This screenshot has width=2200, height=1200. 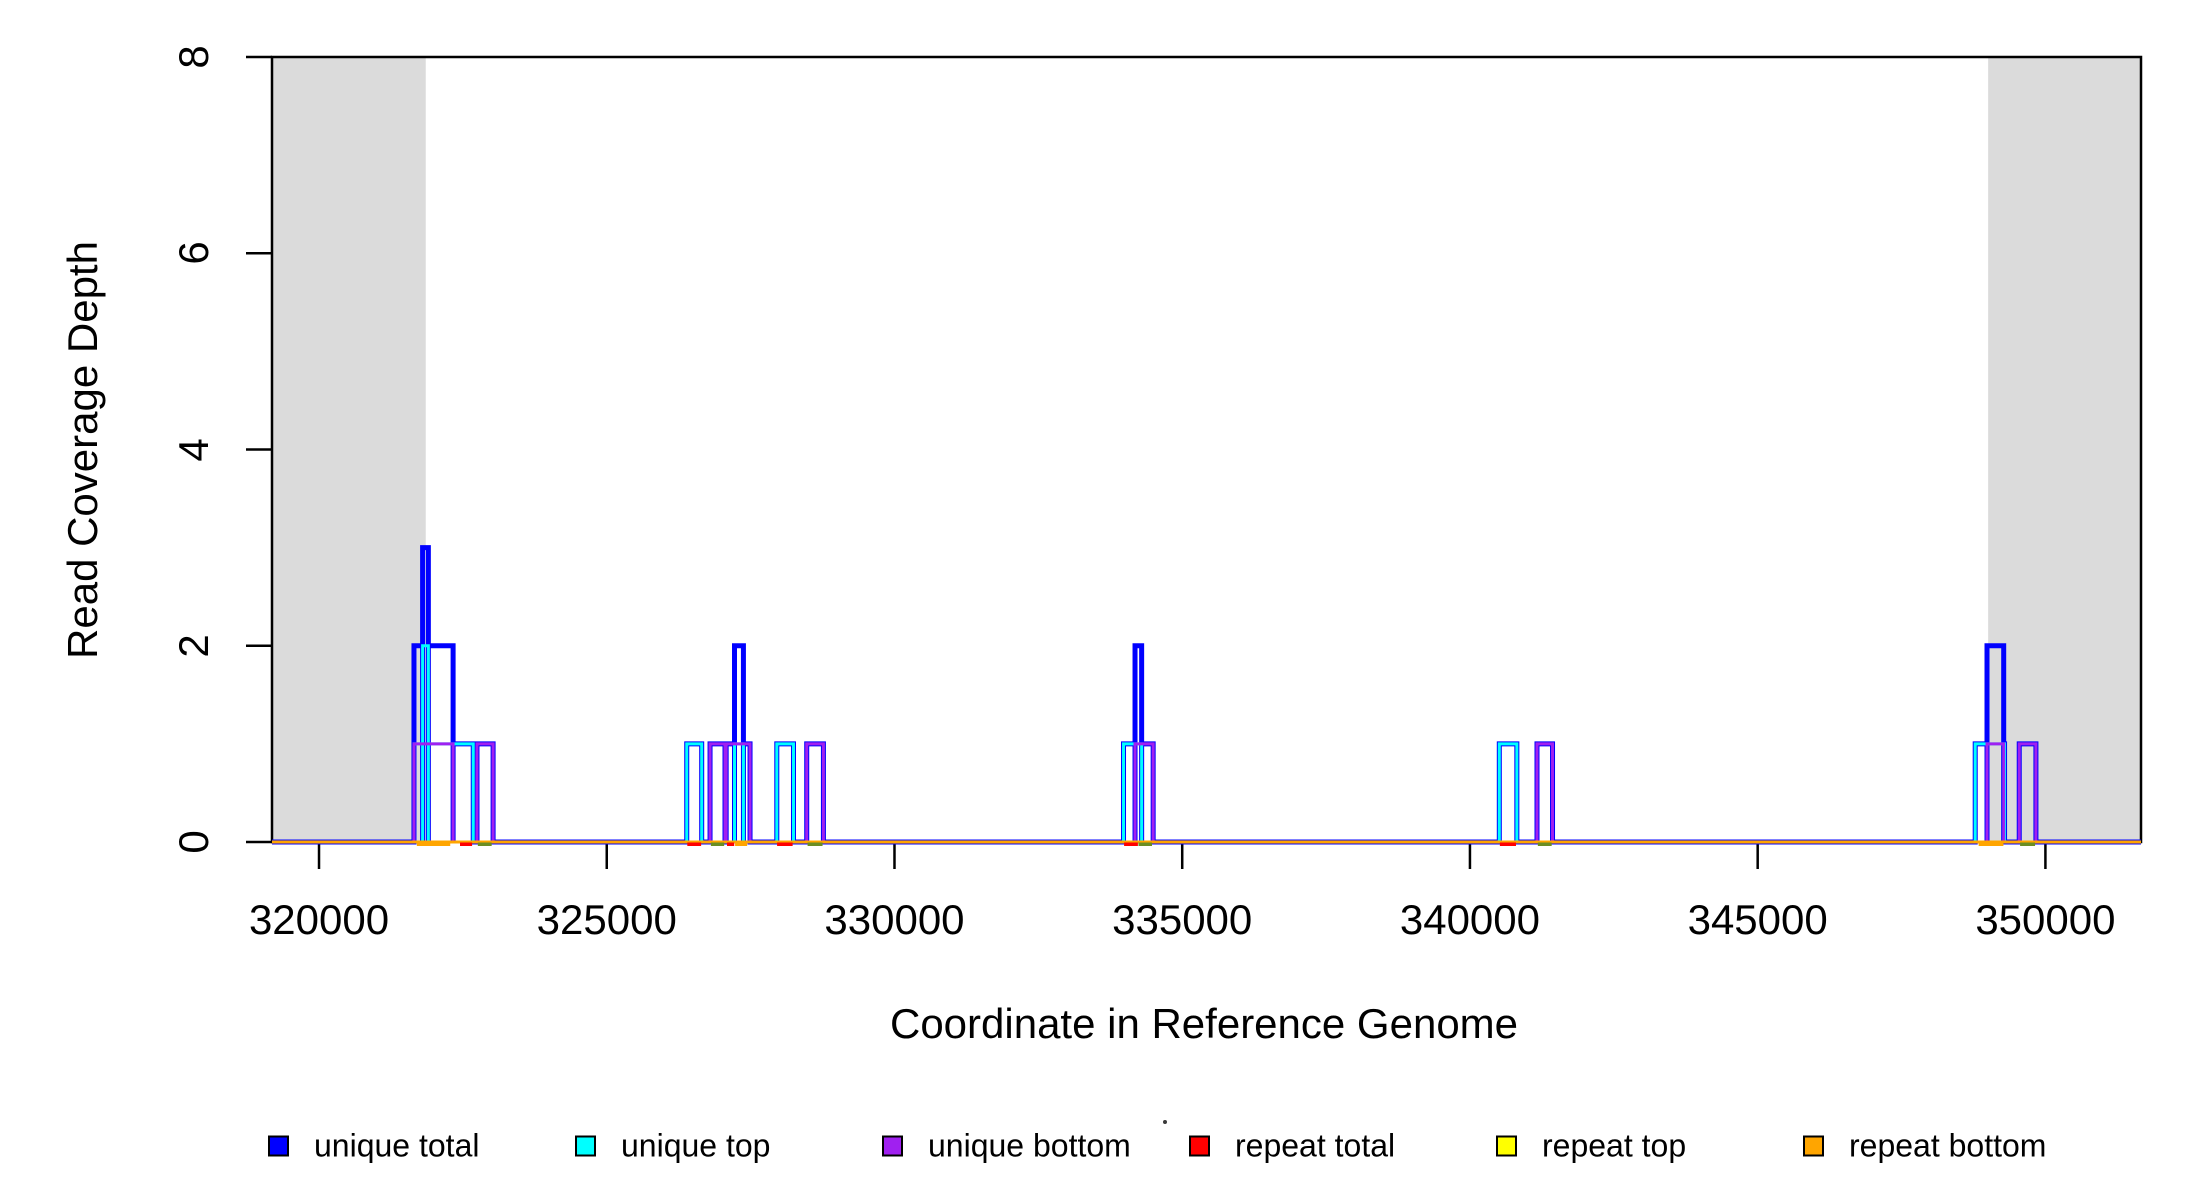 What do you see at coordinates (193, 646) in the screenshot?
I see `y-tick-label: 2` at bounding box center [193, 646].